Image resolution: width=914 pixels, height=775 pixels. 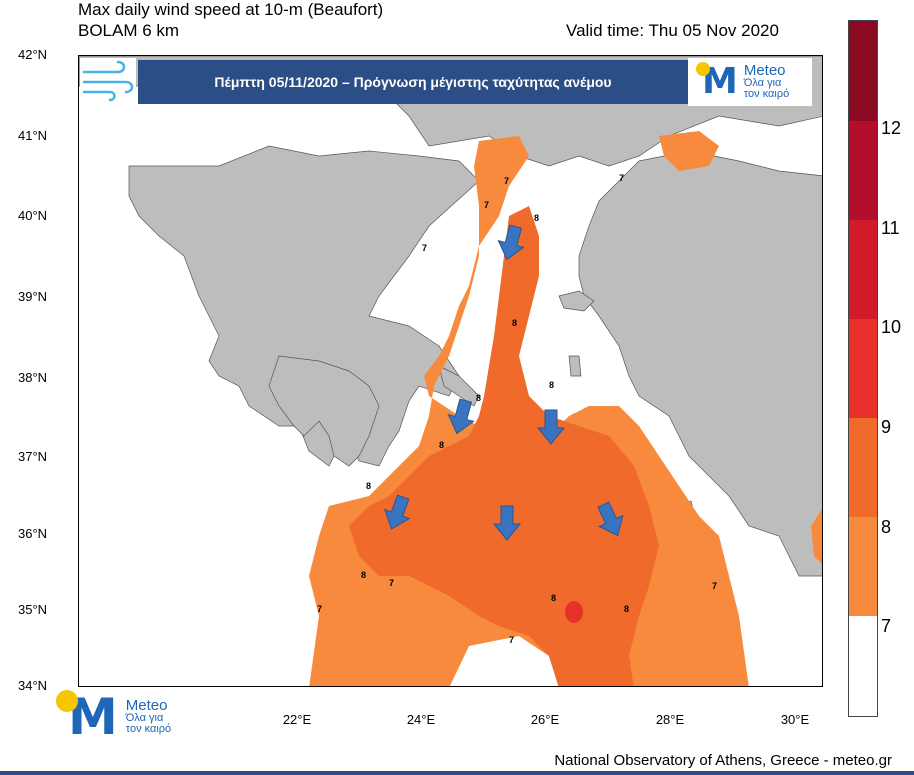 What do you see at coordinates (576, 301) in the screenshot?
I see `land-lesvos` at bounding box center [576, 301].